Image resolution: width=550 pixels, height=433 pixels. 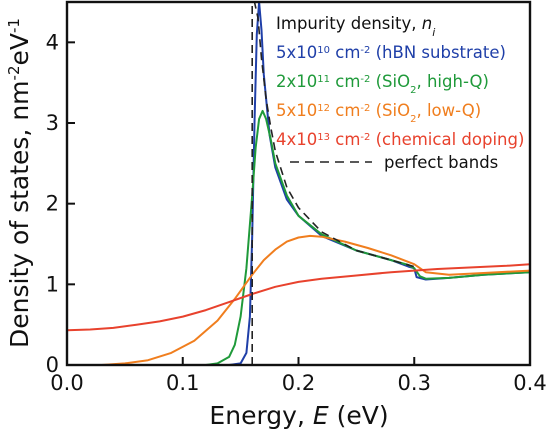 I want to click on legend-entry-chemical-desc: (chemical doping), so click(x=447, y=139).